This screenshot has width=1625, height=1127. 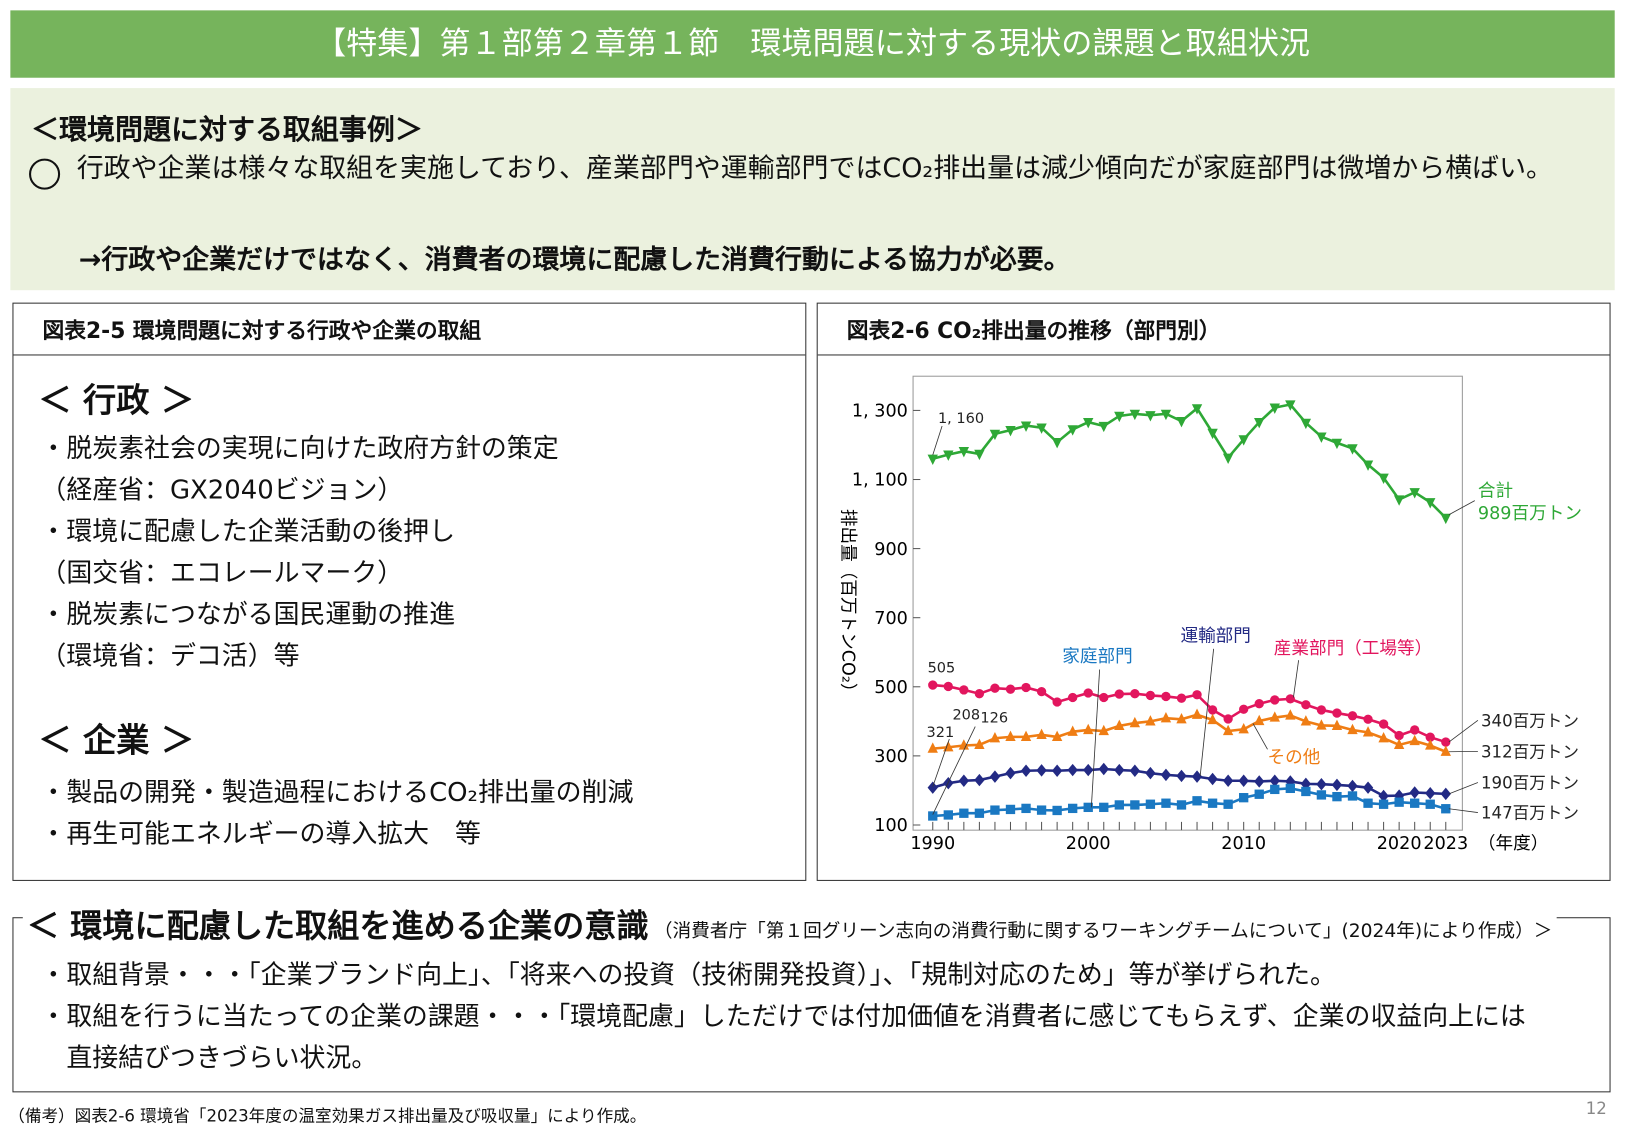 I want to click on gov-item: ・脱炭素につながる国民運動の推進, so click(x=247, y=612).